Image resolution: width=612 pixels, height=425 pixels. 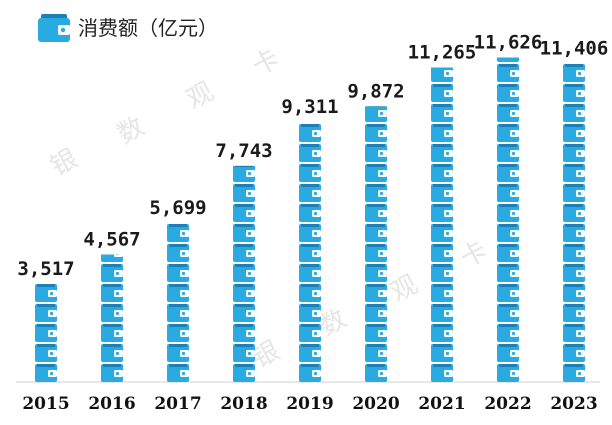 What do you see at coordinates (574, 223) in the screenshot?
I see `bar-2023` at bounding box center [574, 223].